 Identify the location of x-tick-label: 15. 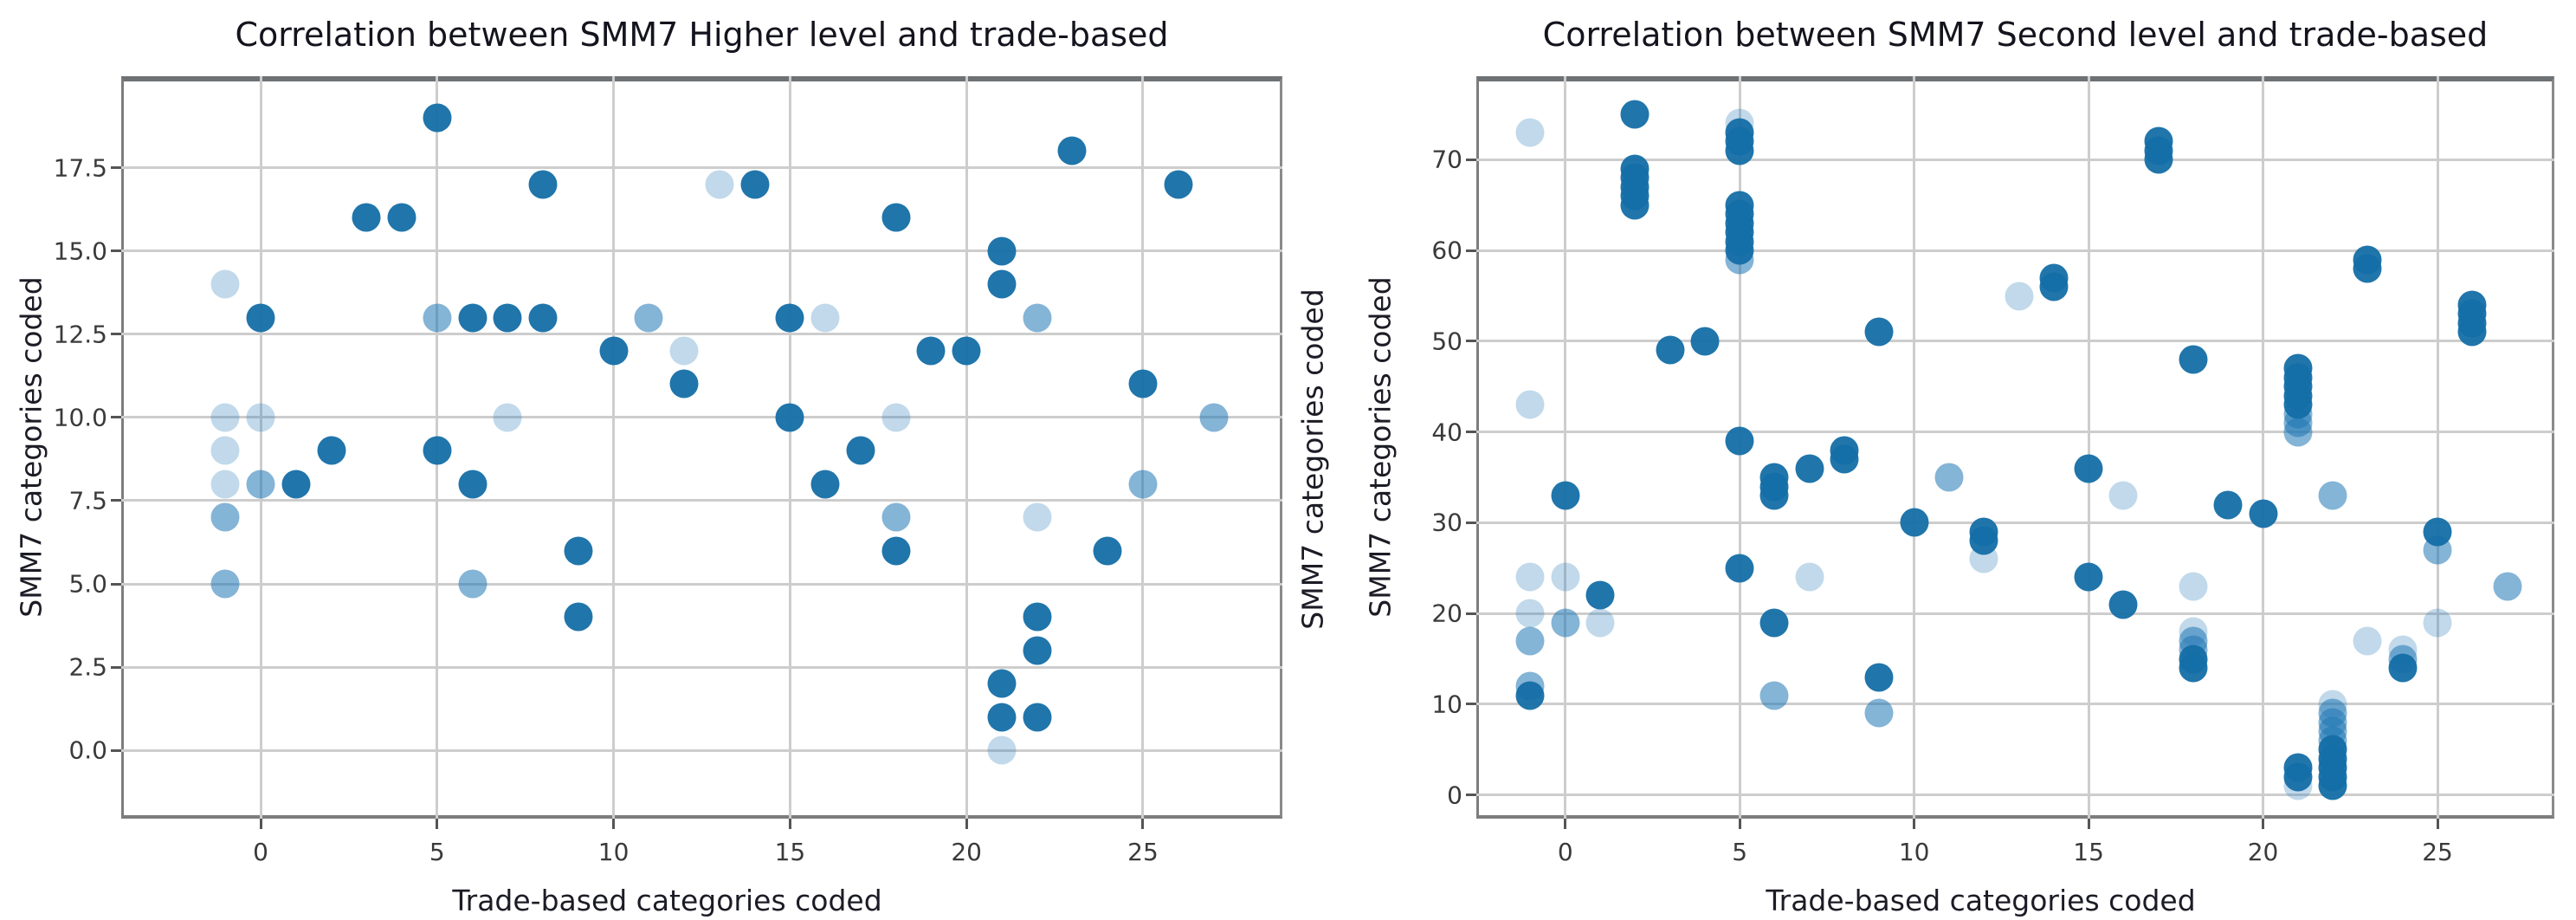
(2088, 852).